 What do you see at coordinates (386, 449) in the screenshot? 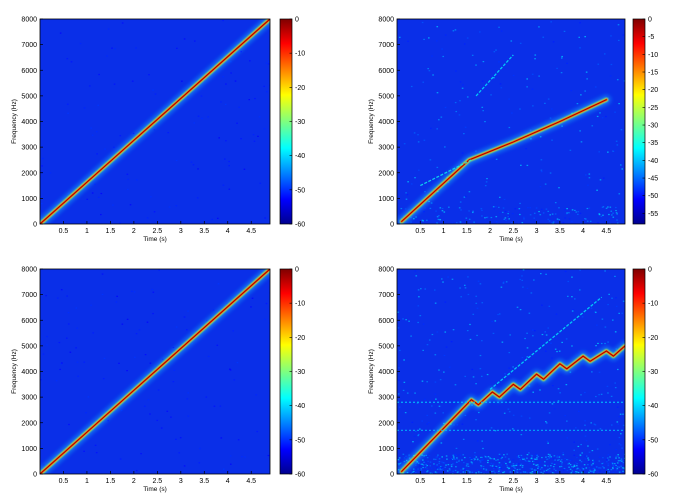
I see `y-tick-label: 1000` at bounding box center [386, 449].